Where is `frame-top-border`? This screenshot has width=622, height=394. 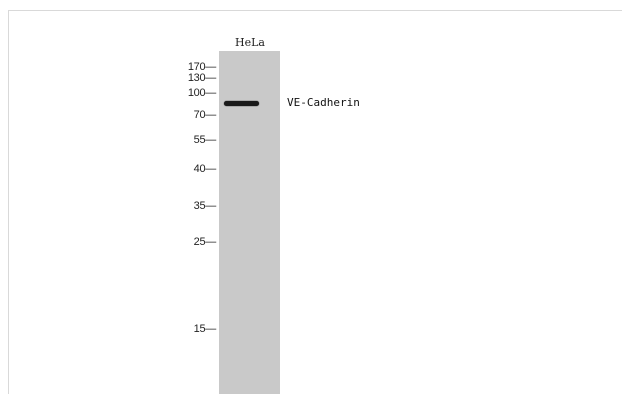 frame-top-border is located at coordinates (315, 10).